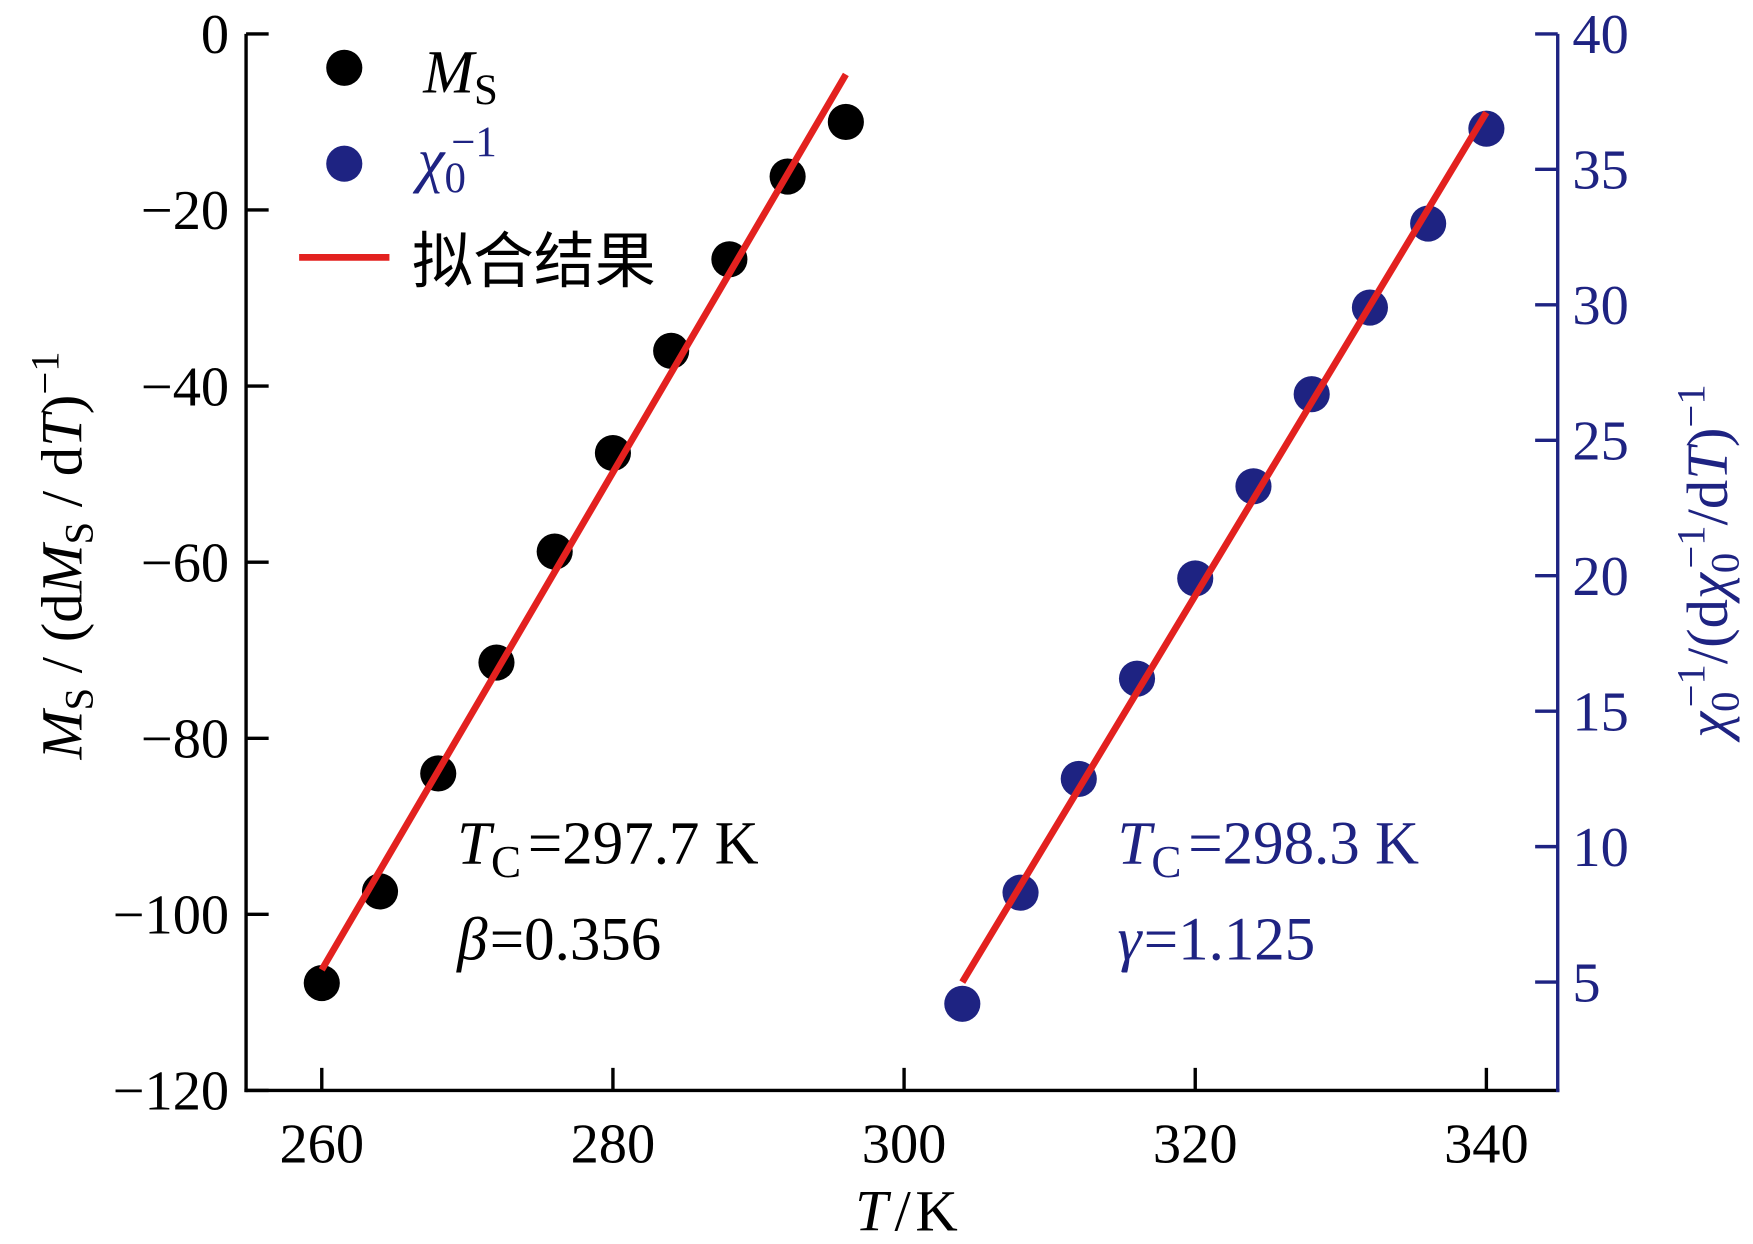 The height and width of the screenshot is (1244, 1753). I want to click on y-left-title-sub-s: S, so click(79, 699).